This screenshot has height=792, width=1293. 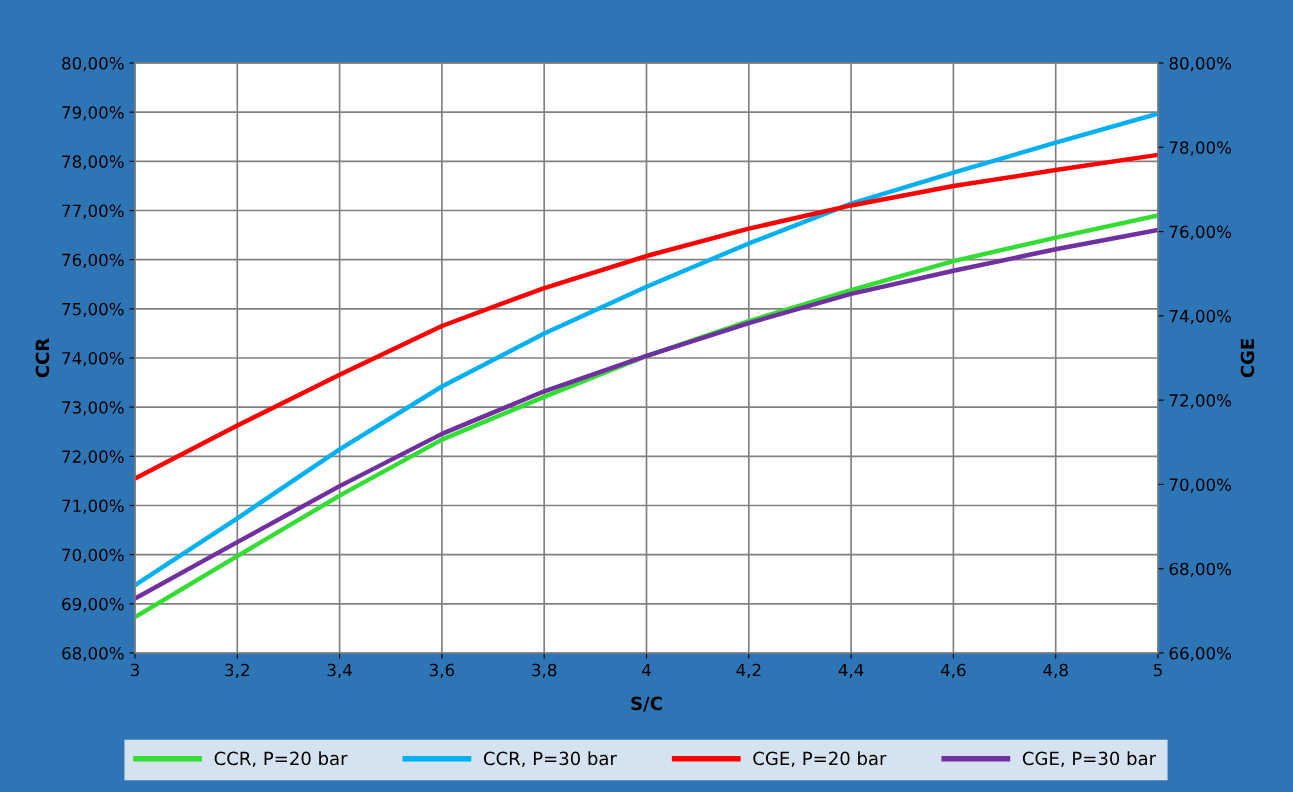 I want to click on y2-tick-label: 70,00%, so click(x=1200, y=485).